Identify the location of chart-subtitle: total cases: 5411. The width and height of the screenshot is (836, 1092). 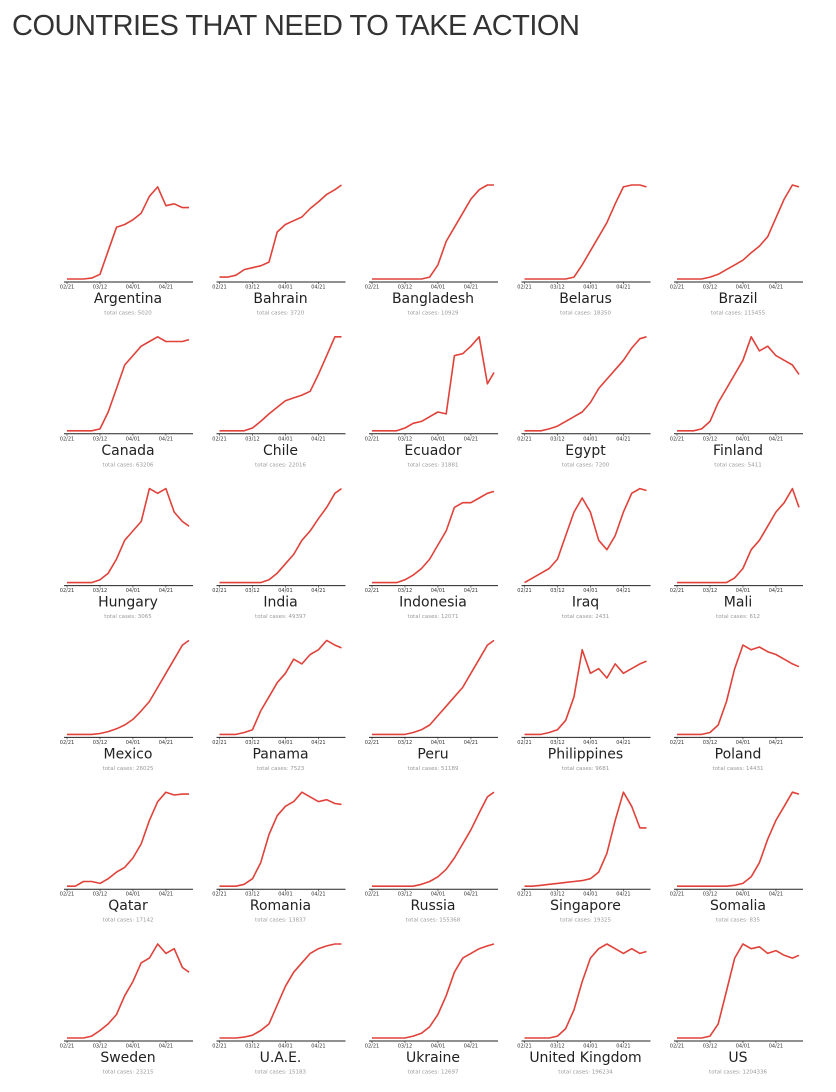
(737, 465).